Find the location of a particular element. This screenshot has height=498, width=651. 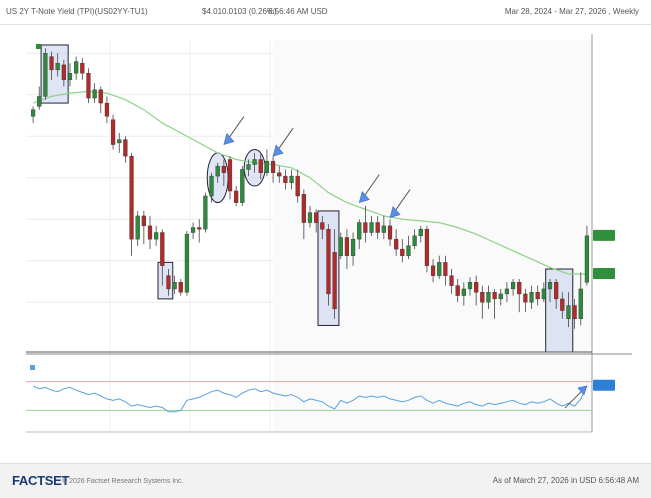

price-change: 0.0103 (0.26%) is located at coordinates (249, 11).